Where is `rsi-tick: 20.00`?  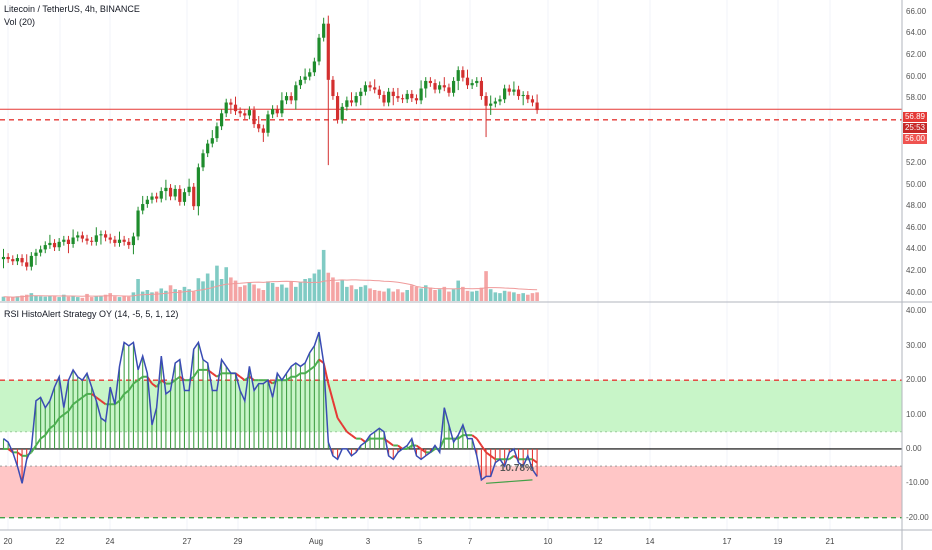 rsi-tick: 20.00 is located at coordinates (916, 380).